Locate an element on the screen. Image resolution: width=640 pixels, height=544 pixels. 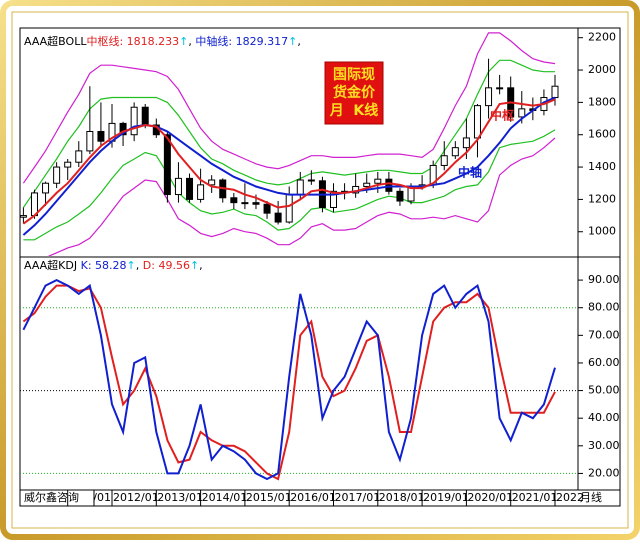
y-tick-label: 2000 is located at coordinates (602, 69).